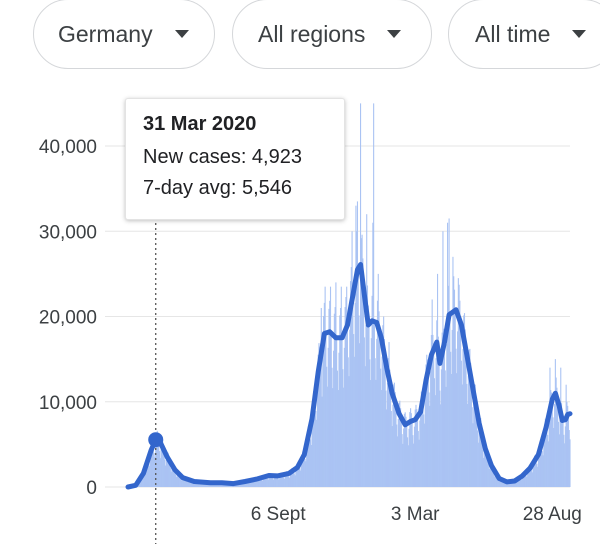  I want to click on country-filter-chip: Germany, so click(124, 34).